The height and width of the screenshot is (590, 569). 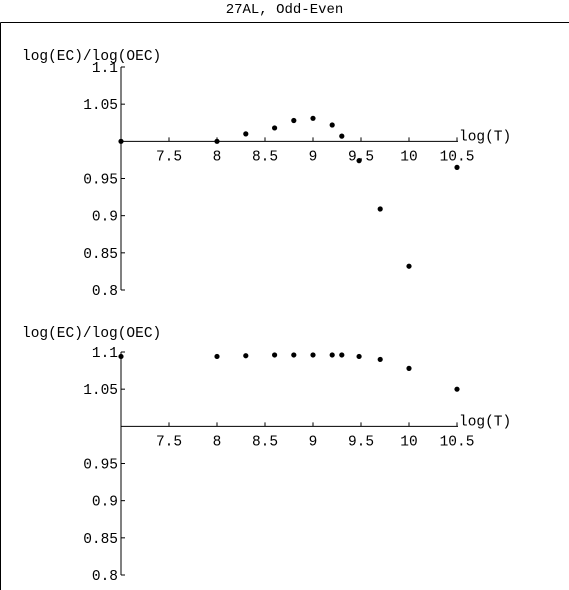 I want to click on figure-title: 27AL, Odd-Even, so click(x=284, y=10).